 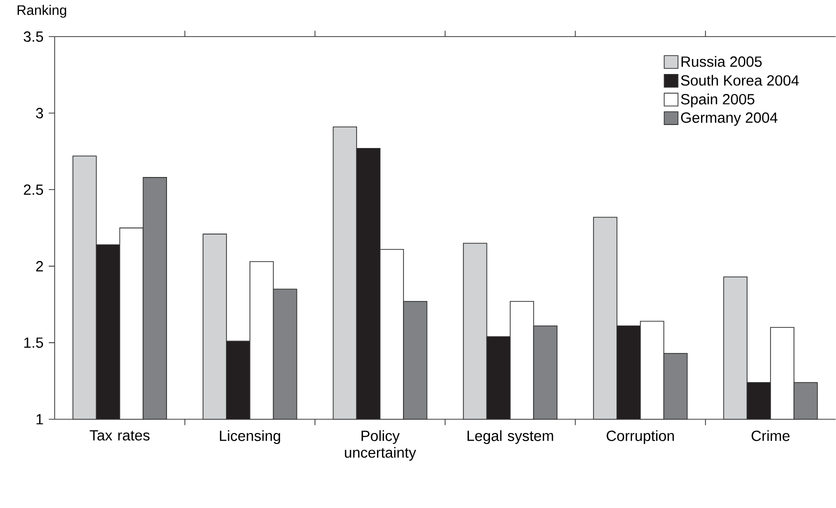 I want to click on x-tick-label: Legal system, so click(x=511, y=437).